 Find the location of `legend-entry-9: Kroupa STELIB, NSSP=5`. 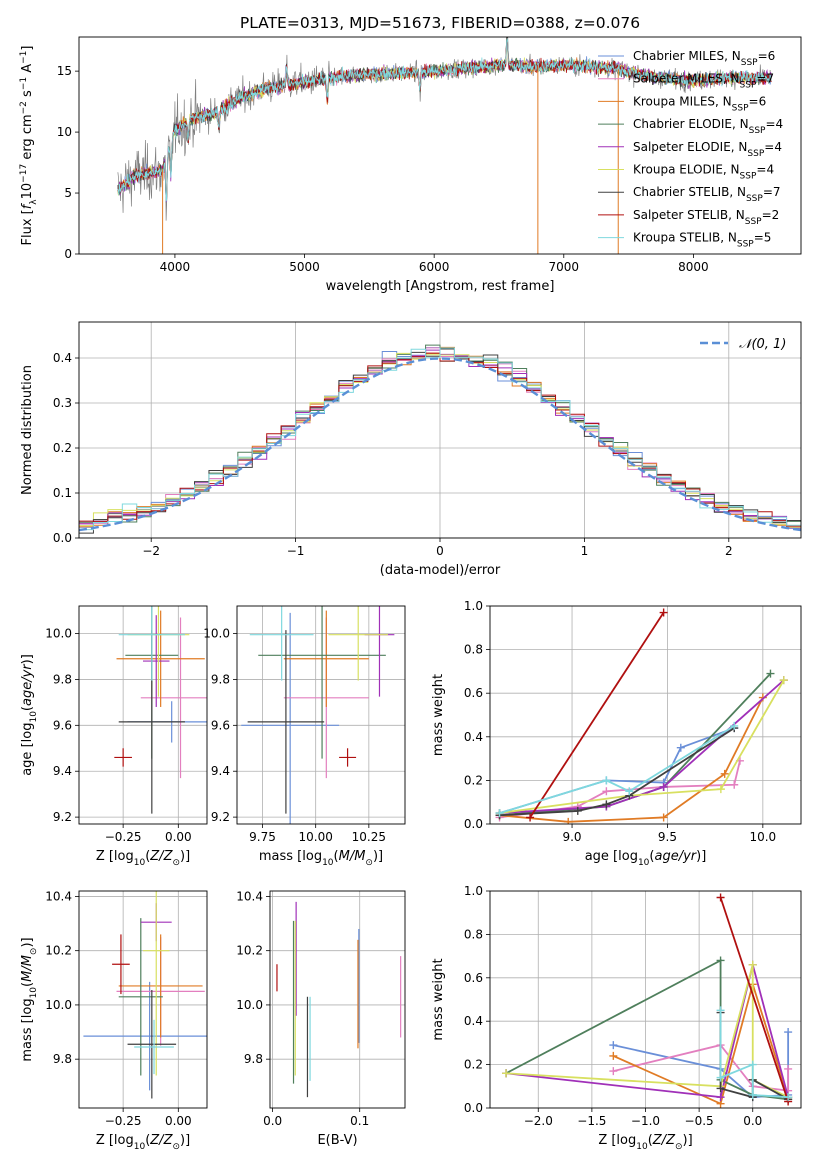

legend-entry-9: Kroupa STELIB, NSSP=5 is located at coordinates (702, 240).